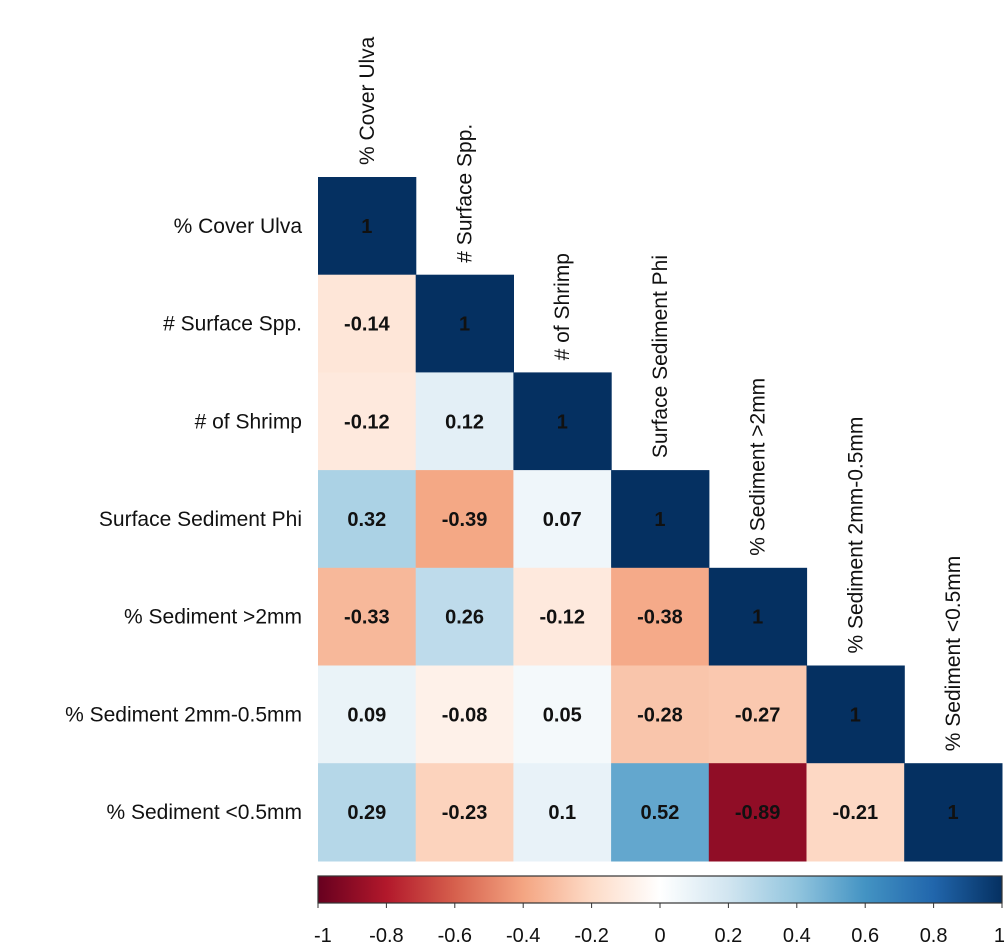  I want to click on colorbar-tick-label: -0.4, so click(523, 935).